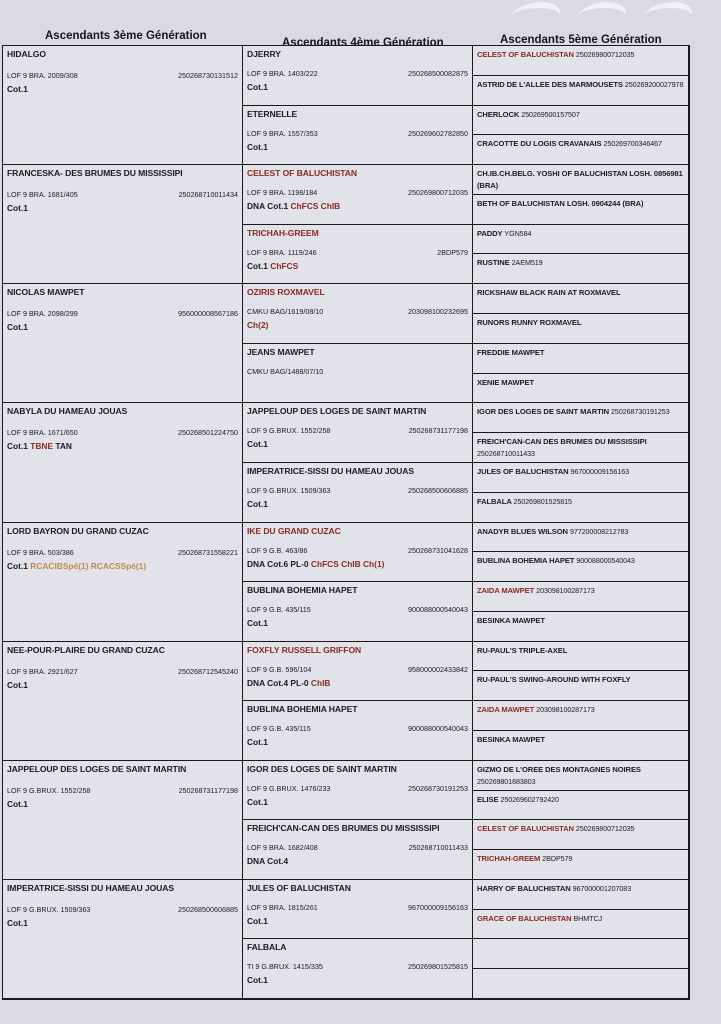  Describe the element at coordinates (522, 650) in the screenshot. I see `ancestor-name: RU-PAUL'S TRIPLE-AXEL` at that location.